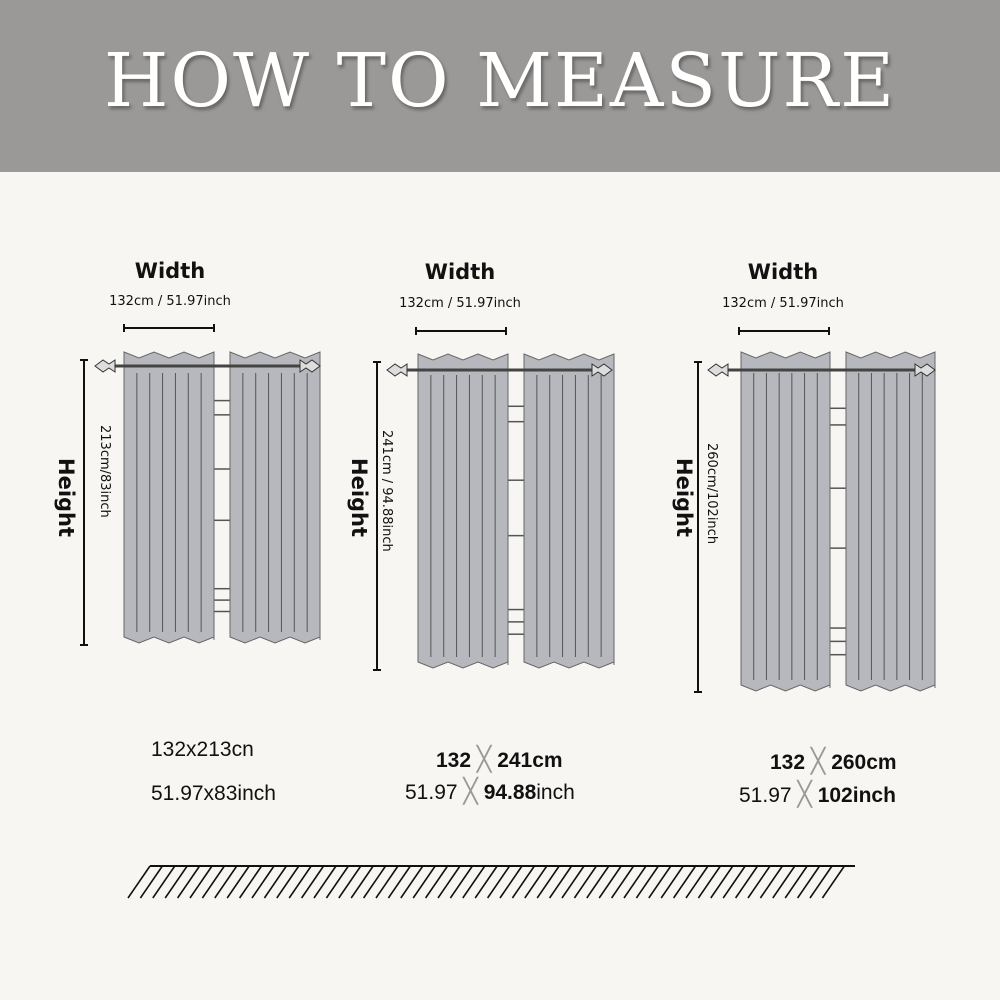 The width and height of the screenshot is (1000, 1000). I want to click on size-cm: 132x213cn, so click(202, 749).